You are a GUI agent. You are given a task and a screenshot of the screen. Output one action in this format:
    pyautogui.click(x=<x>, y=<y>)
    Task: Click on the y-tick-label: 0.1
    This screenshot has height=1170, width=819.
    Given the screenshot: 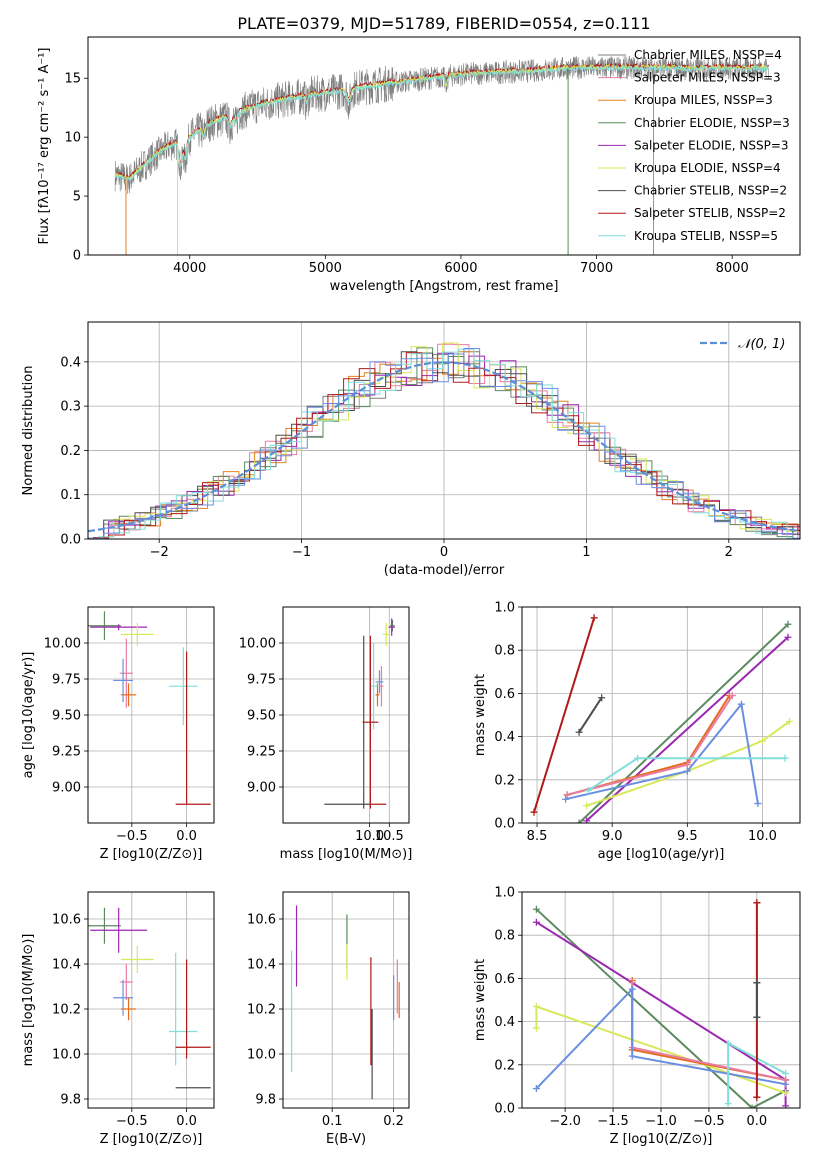 What is the action you would take?
    pyautogui.click(x=70, y=495)
    